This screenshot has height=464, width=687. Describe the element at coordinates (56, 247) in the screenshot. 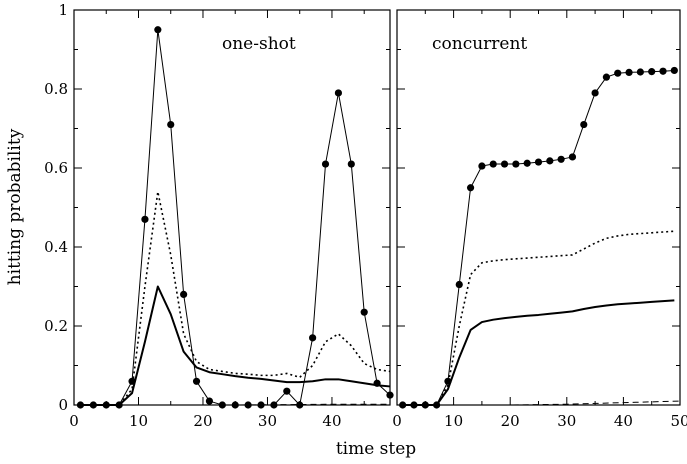

I see `y-tick-label: 0.4` at that location.